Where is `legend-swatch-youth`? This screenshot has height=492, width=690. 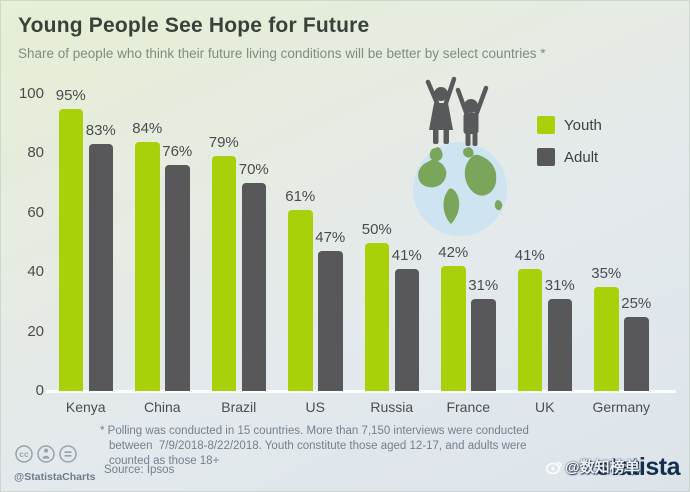 legend-swatch-youth is located at coordinates (546, 125).